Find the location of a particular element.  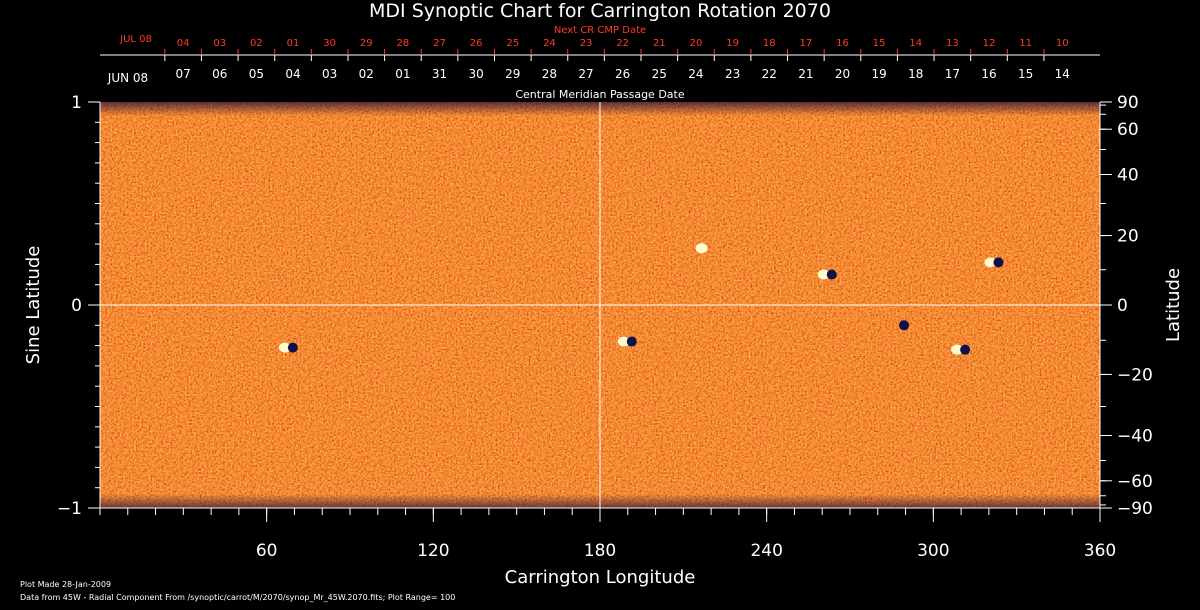

cmp-date-label: 21 is located at coordinates (805, 74).